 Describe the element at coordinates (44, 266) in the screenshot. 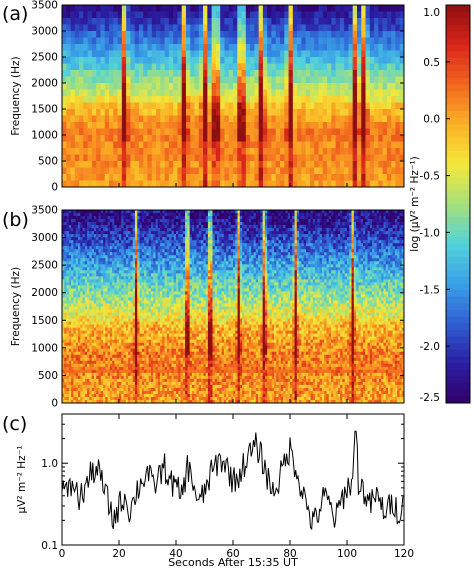

I see `ytick-label-b: 2500` at that location.